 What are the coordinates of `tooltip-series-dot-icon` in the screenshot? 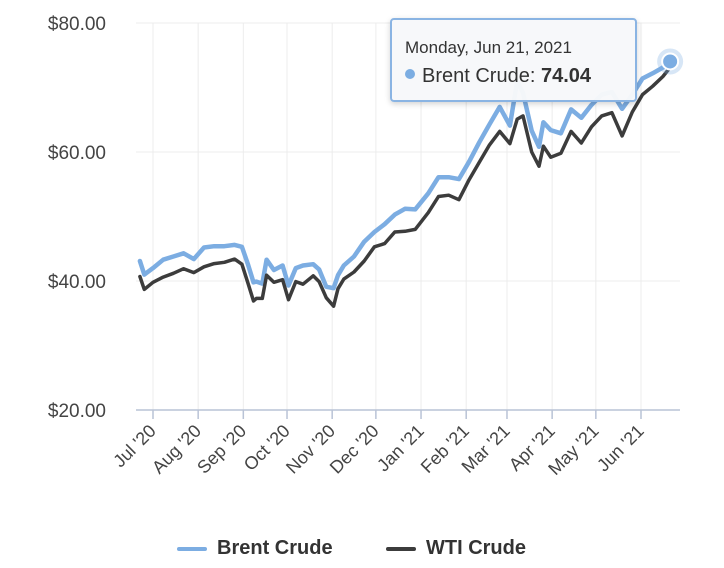 It's located at (410, 74).